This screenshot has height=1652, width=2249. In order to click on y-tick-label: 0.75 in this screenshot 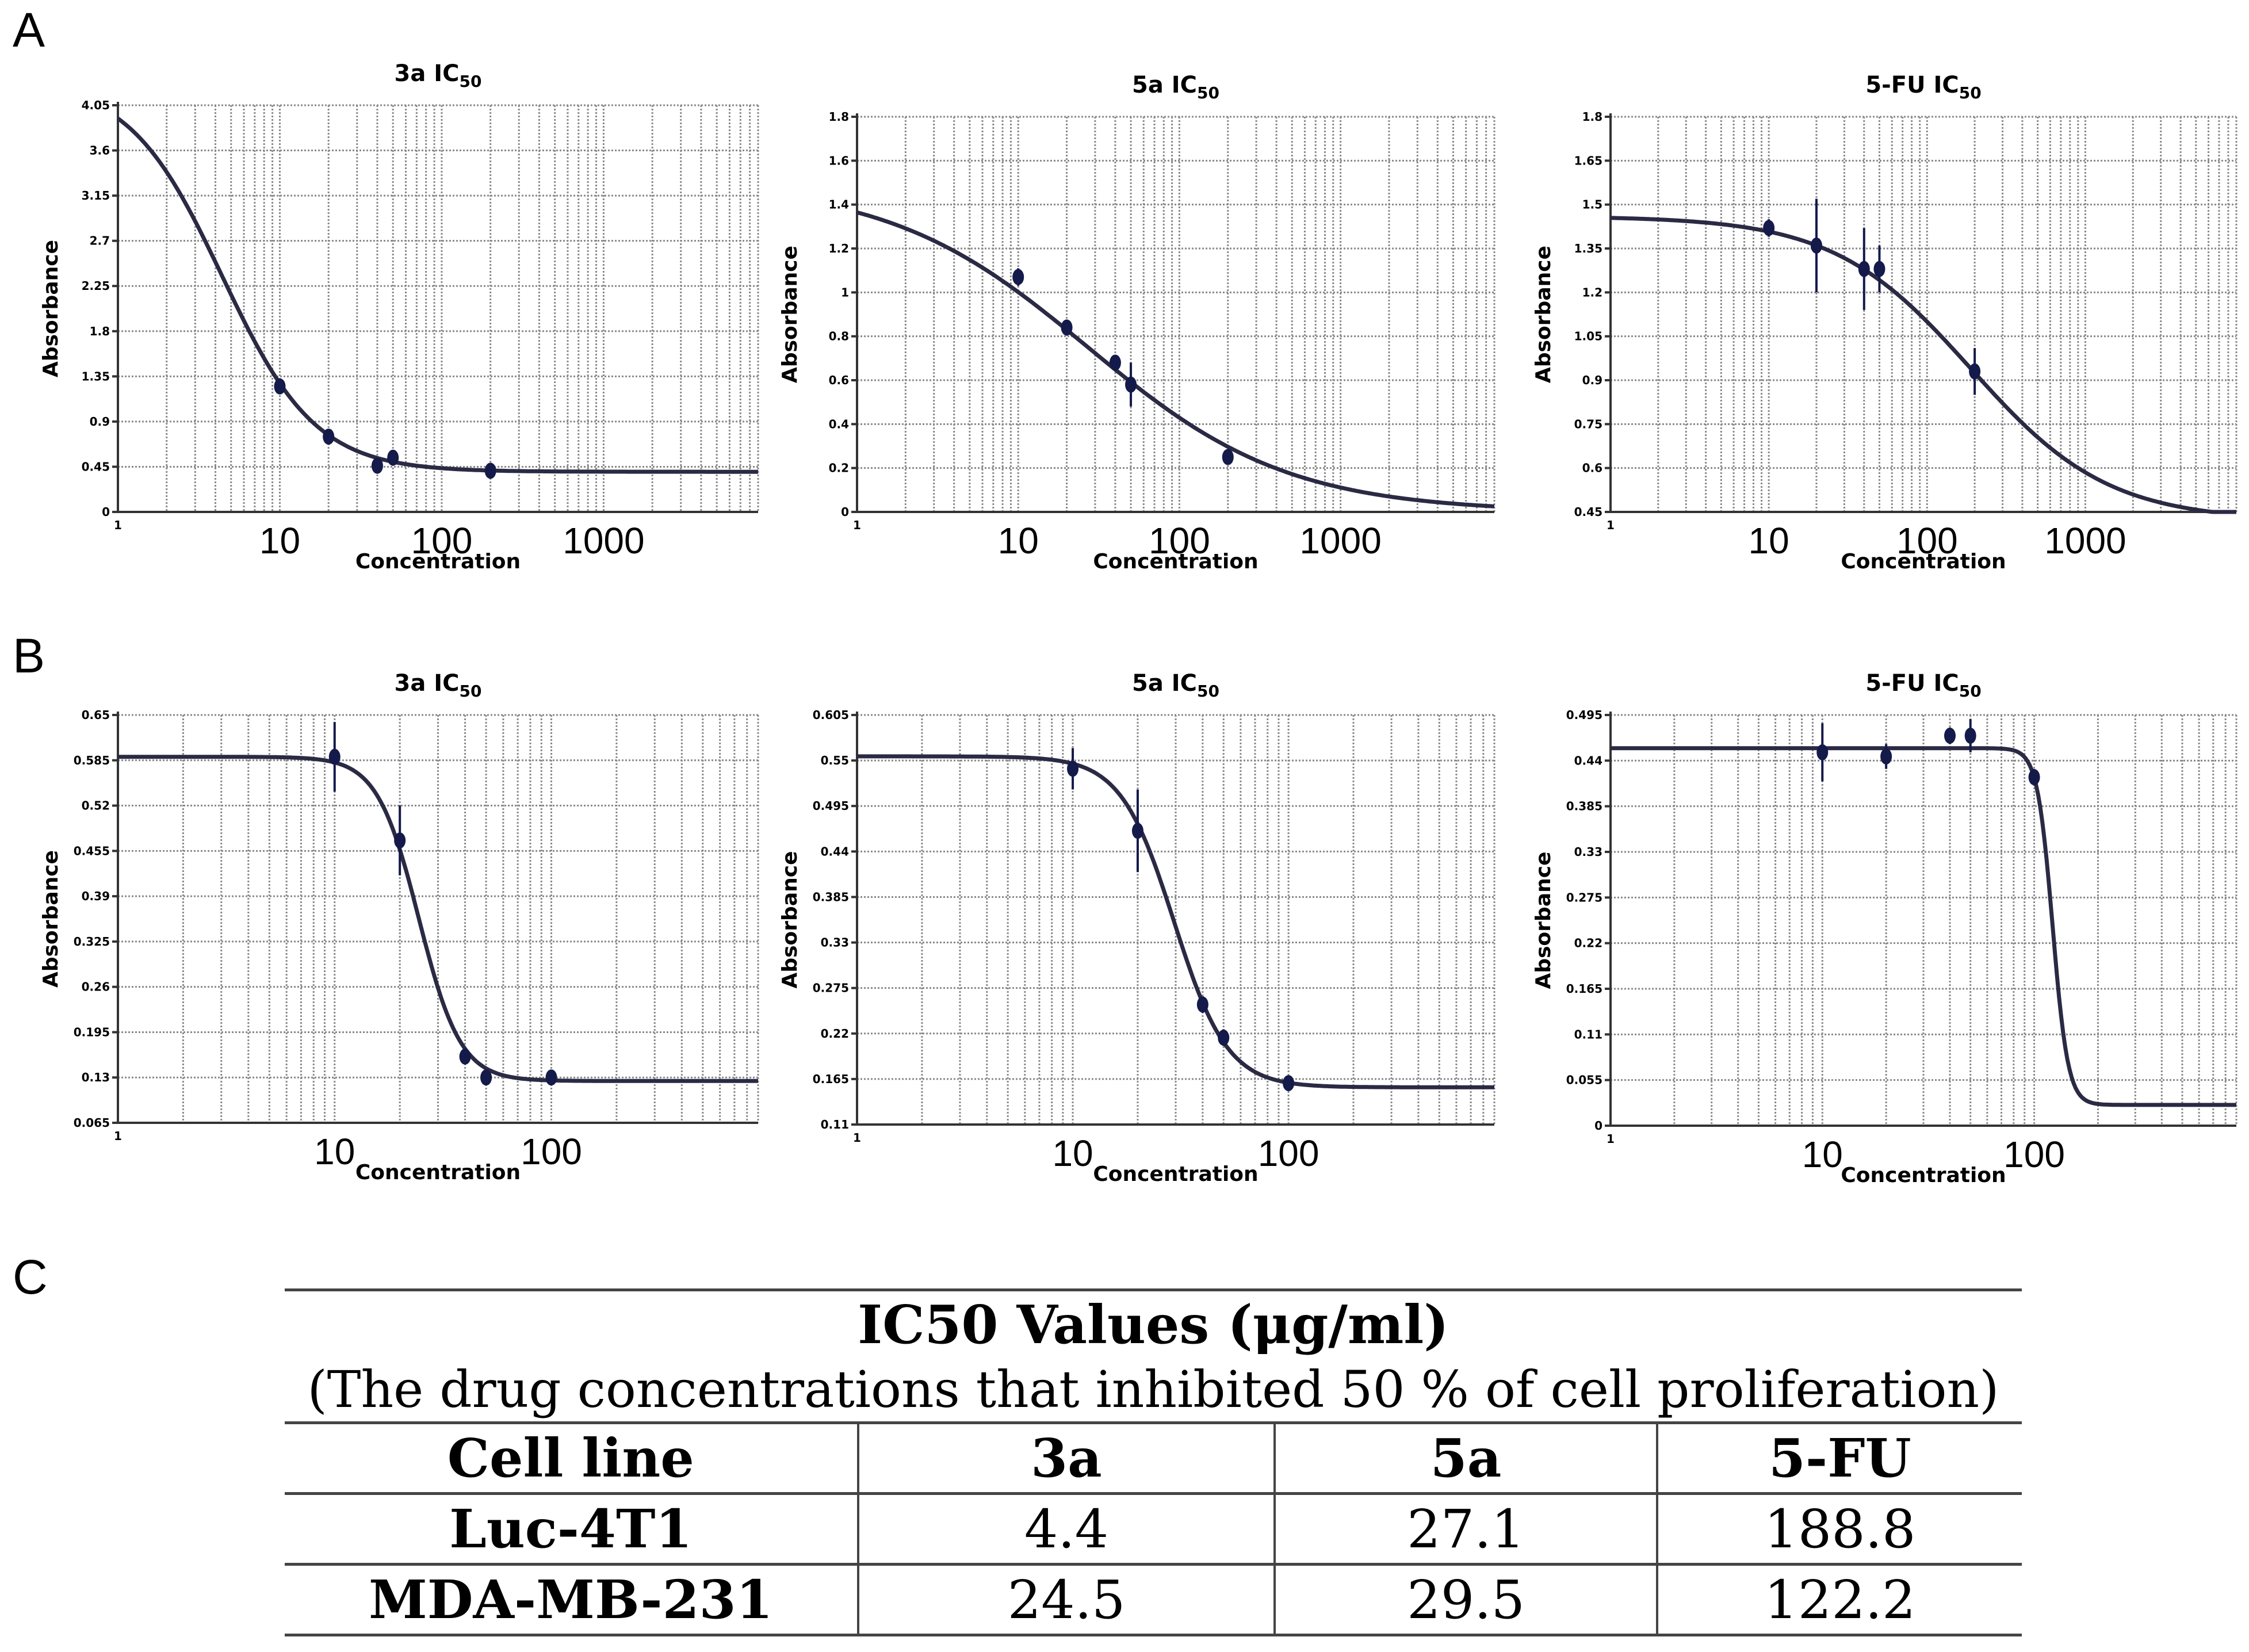, I will do `click(1588, 424)`.